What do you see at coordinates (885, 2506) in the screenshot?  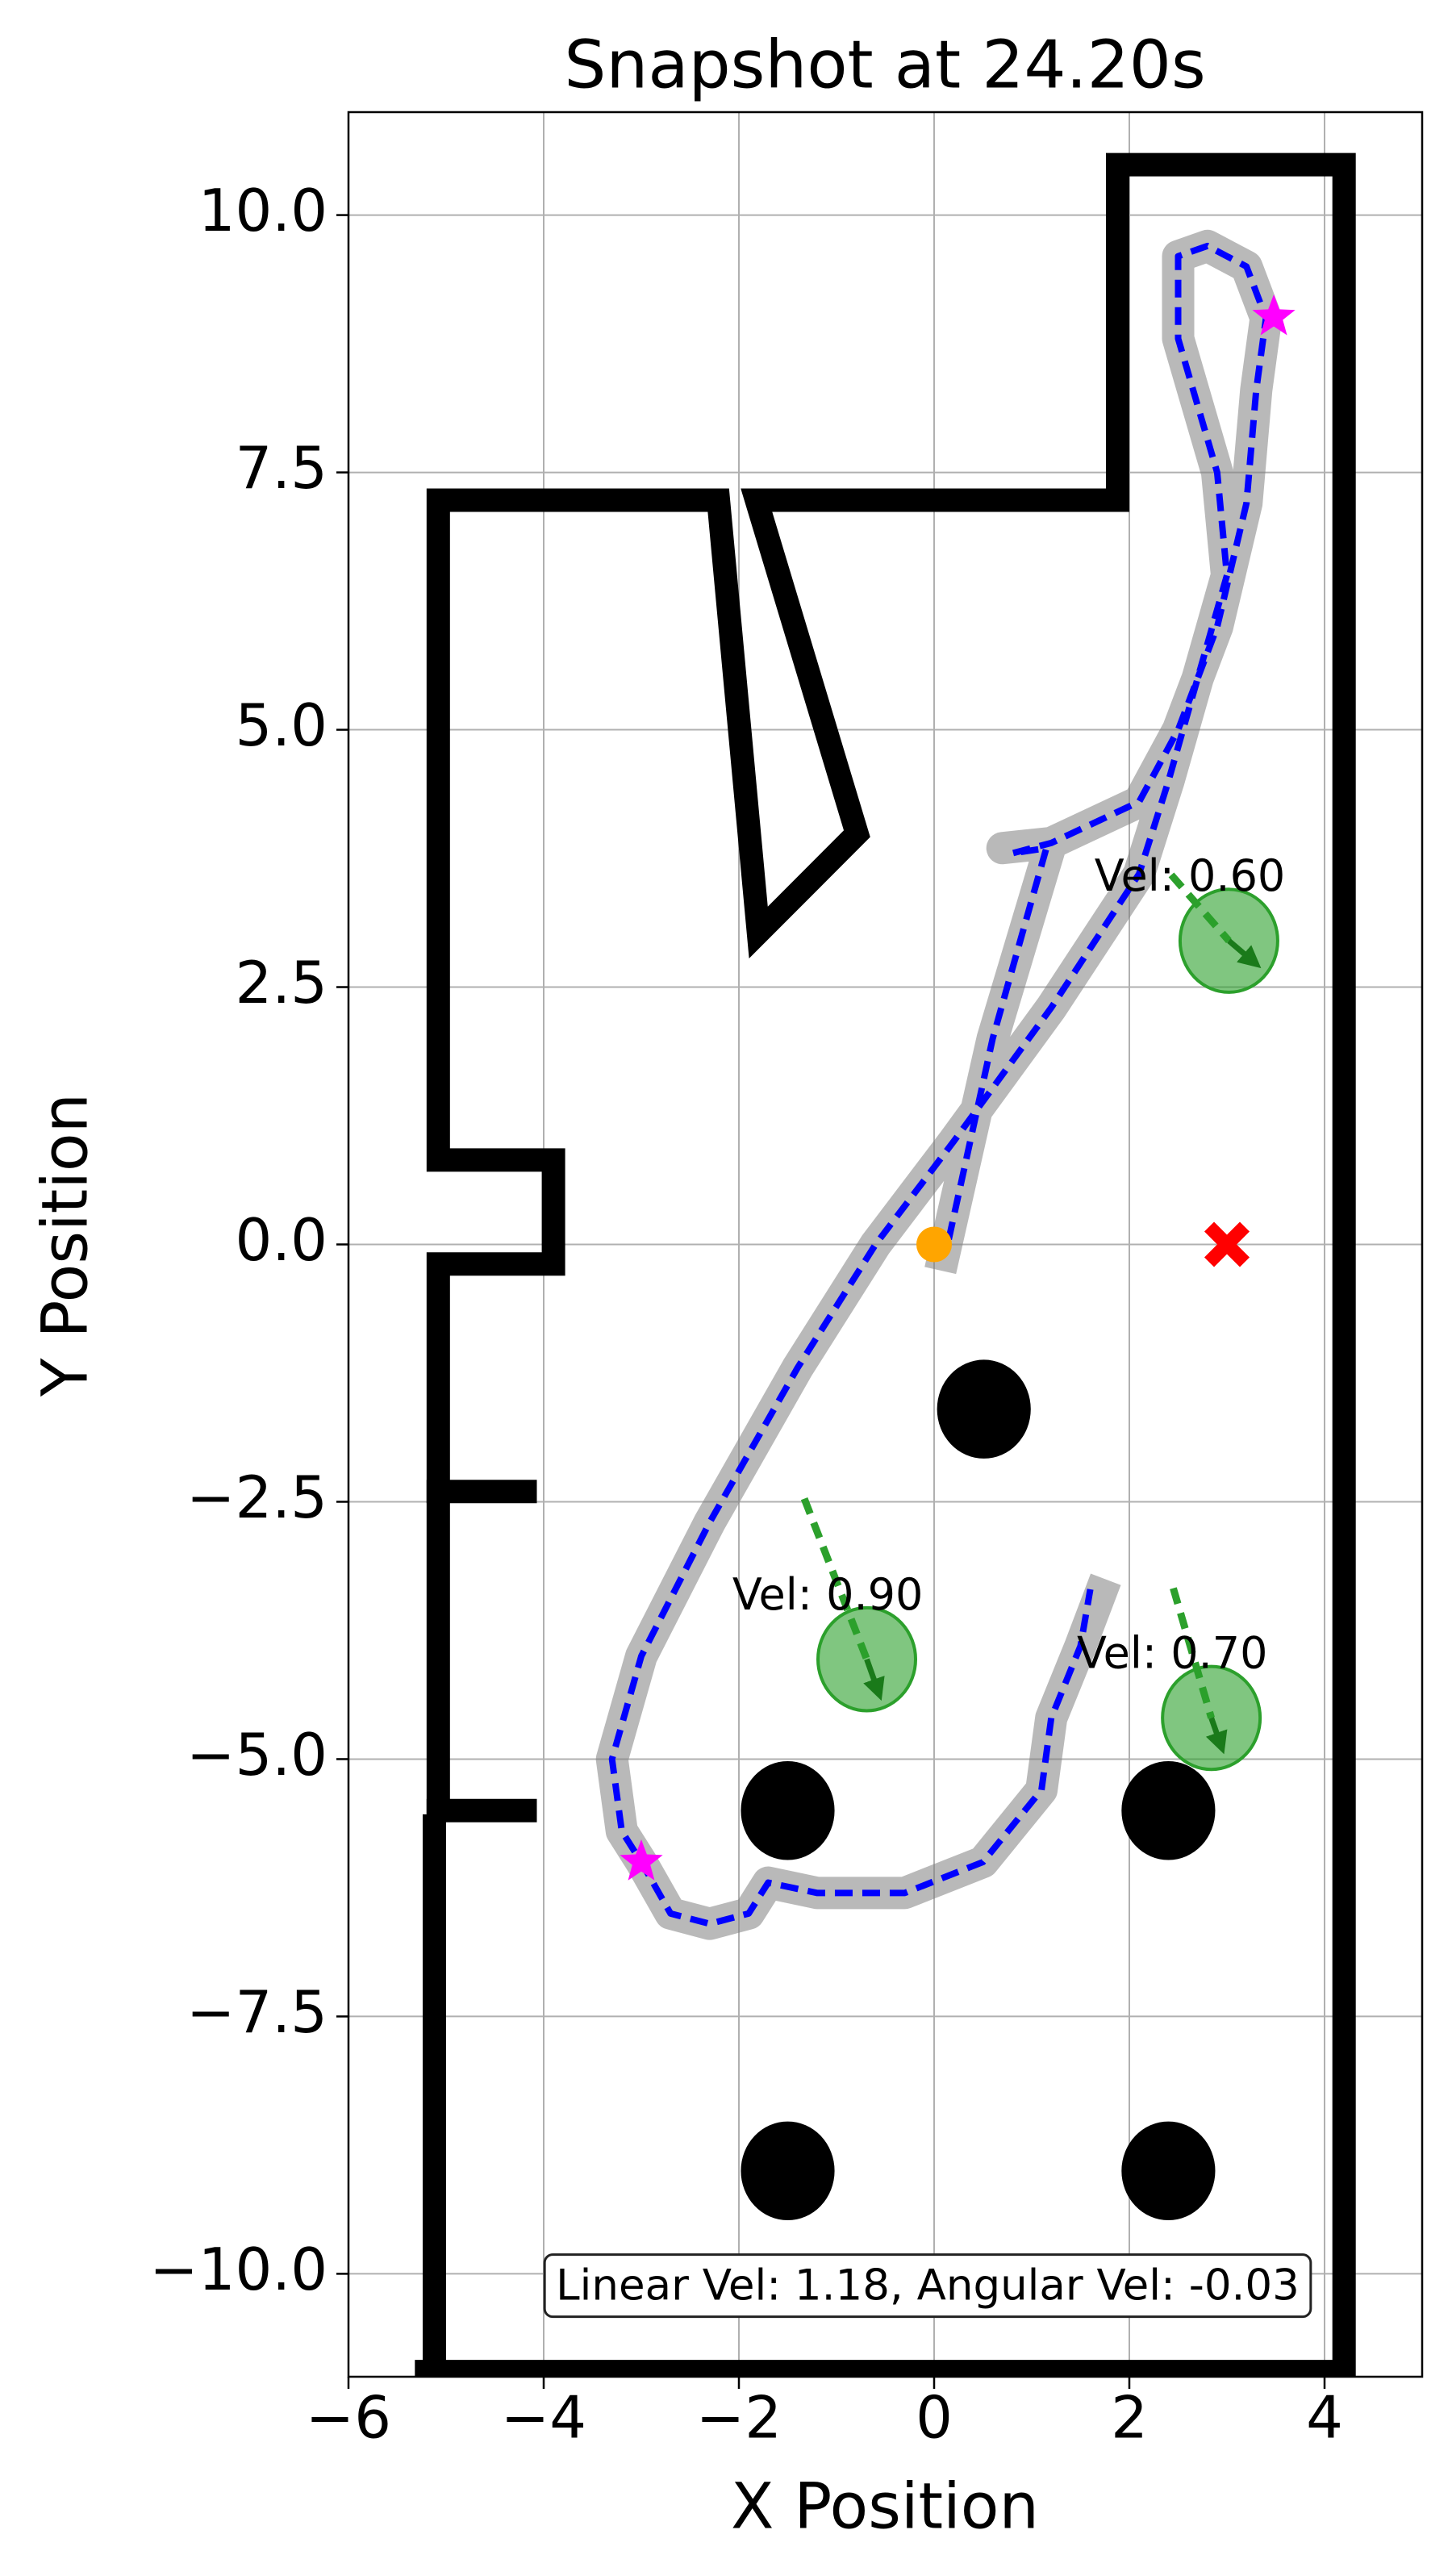 I see `x-axis-label: X Position` at bounding box center [885, 2506].